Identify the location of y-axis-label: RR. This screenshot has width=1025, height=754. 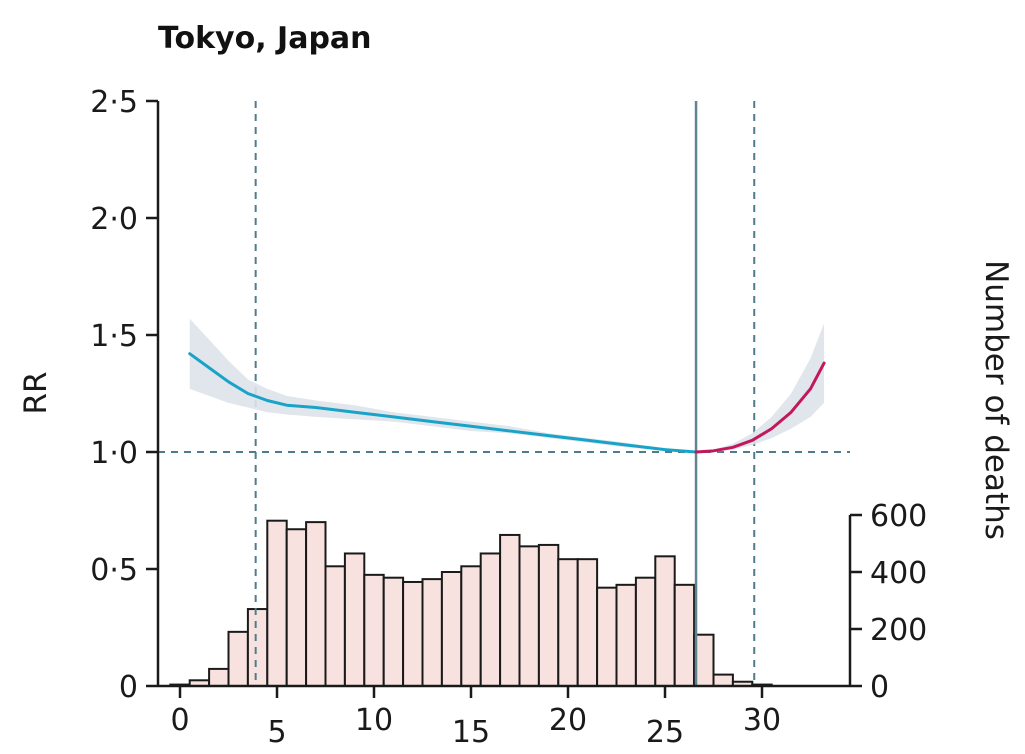
(36, 392).